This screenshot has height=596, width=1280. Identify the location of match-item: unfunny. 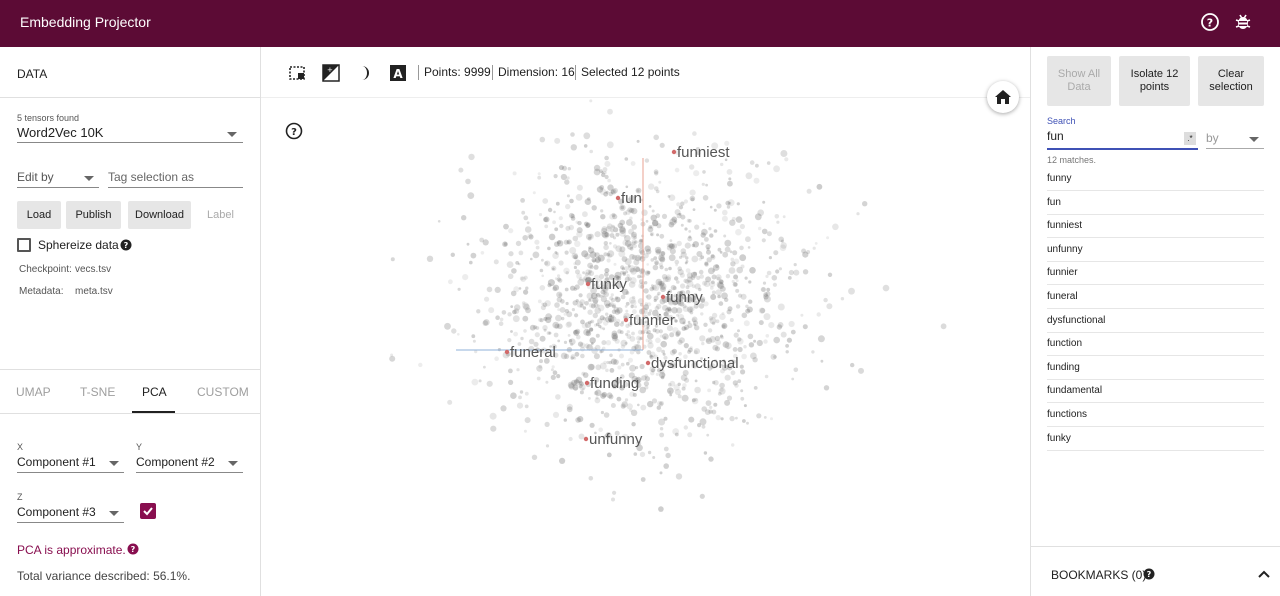
(1155, 250).